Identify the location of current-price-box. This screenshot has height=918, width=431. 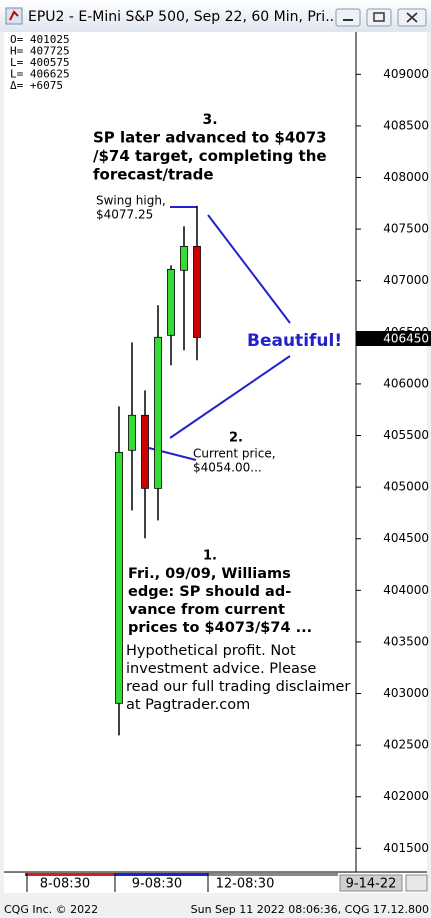
(393, 338).